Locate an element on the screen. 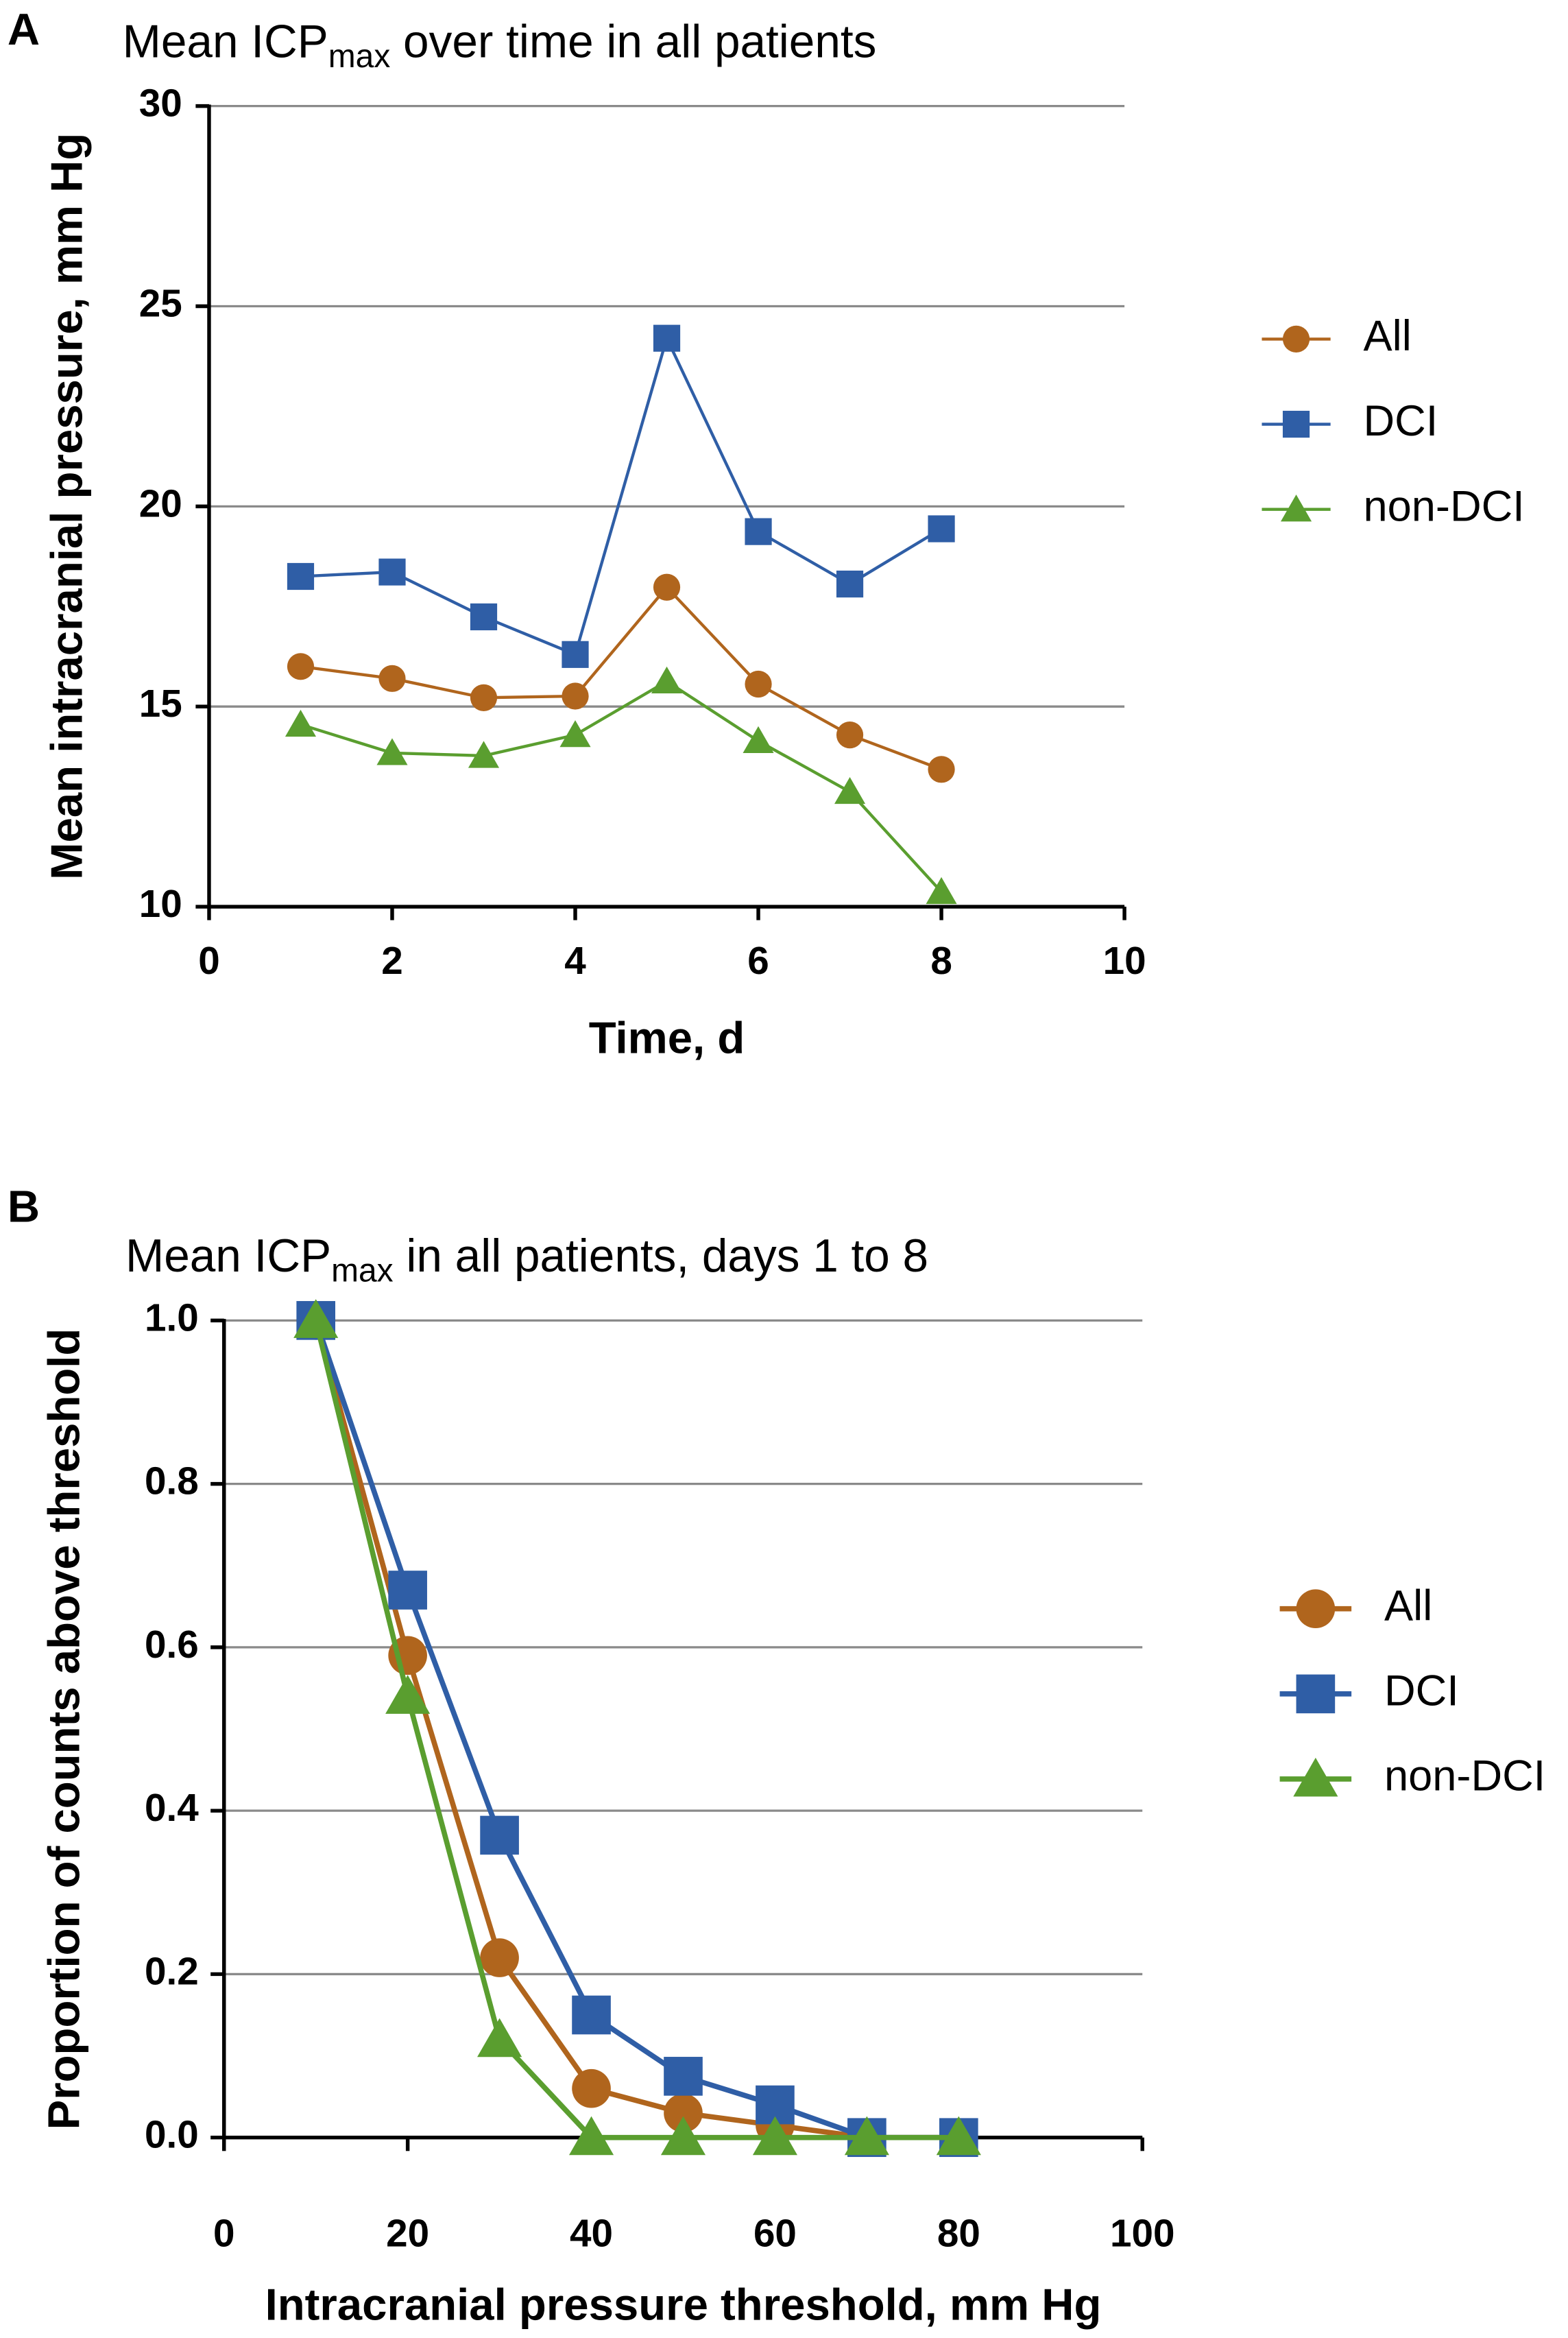 This screenshot has height=2338, width=1568. chart-title: Mean ICPmax in all patients, days 1 to 8 is located at coordinates (526, 1259).